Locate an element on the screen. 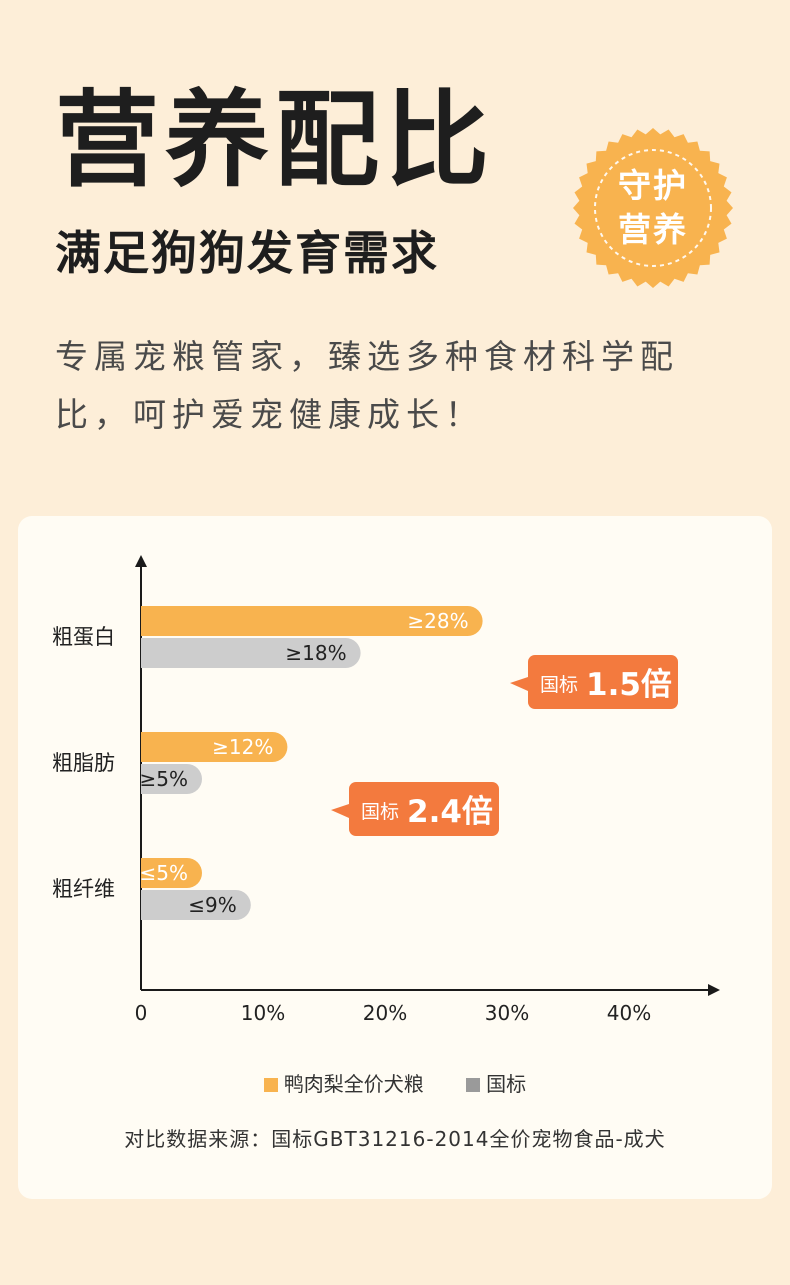 The image size is (790, 1285). chart-legend: 鸭肉梨全价犬粮 国标 is located at coordinates (395, 1082).